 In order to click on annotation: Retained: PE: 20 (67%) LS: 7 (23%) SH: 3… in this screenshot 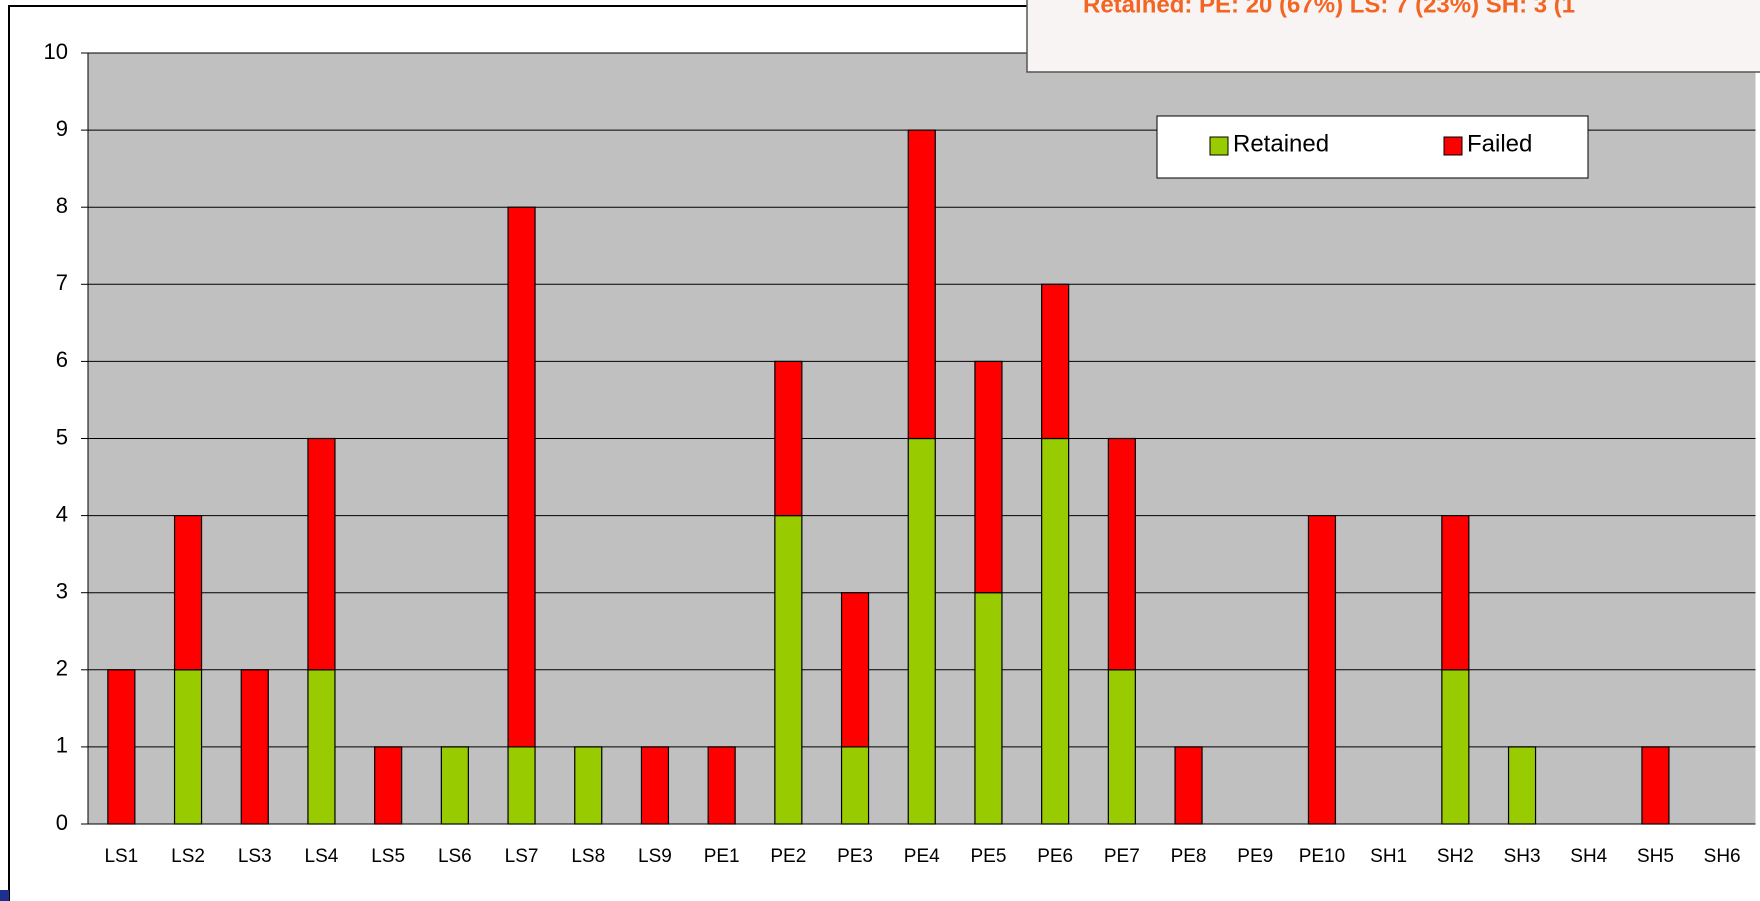, I will do `click(1329, 9)`.